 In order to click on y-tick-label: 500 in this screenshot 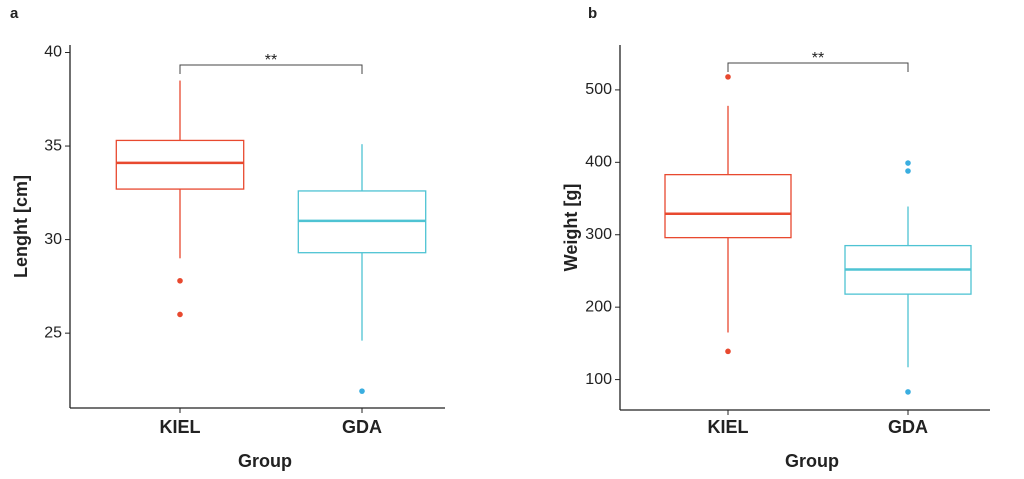, I will do `click(598, 89)`.